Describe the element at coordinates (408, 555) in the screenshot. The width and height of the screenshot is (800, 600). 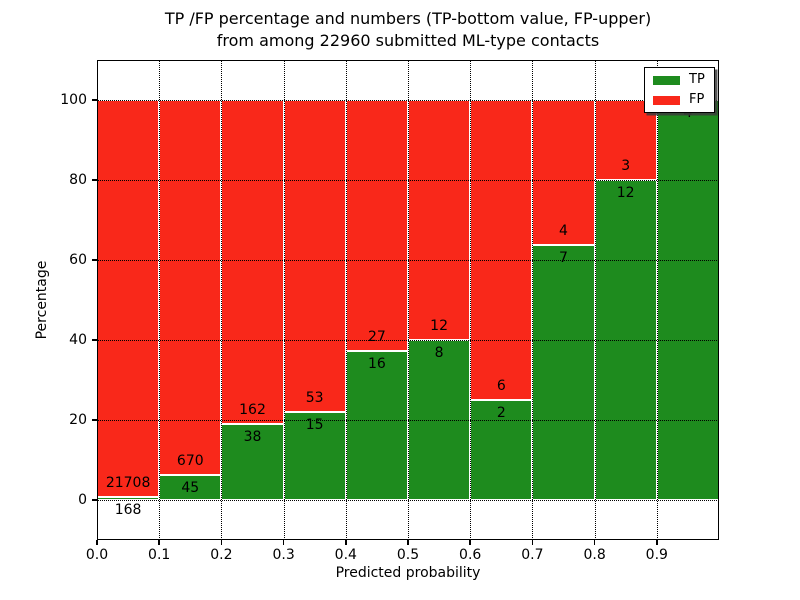
I see `xtick-label: 0.5` at that location.